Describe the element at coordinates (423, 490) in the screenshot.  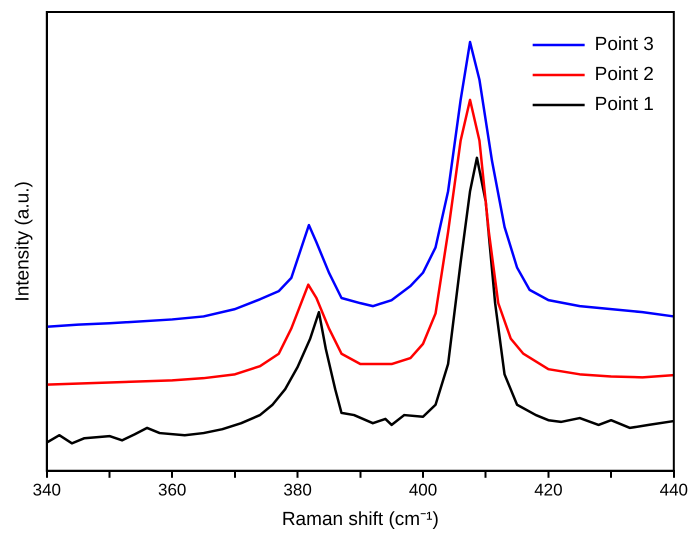
I see `x-tick-label: 400` at that location.